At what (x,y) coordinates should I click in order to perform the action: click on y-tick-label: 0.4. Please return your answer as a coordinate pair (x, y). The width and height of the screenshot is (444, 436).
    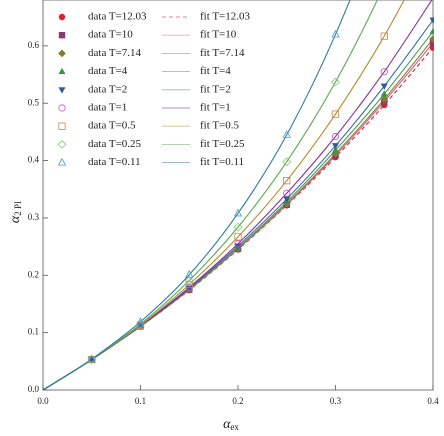
    Looking at the image, I should click on (34, 160).